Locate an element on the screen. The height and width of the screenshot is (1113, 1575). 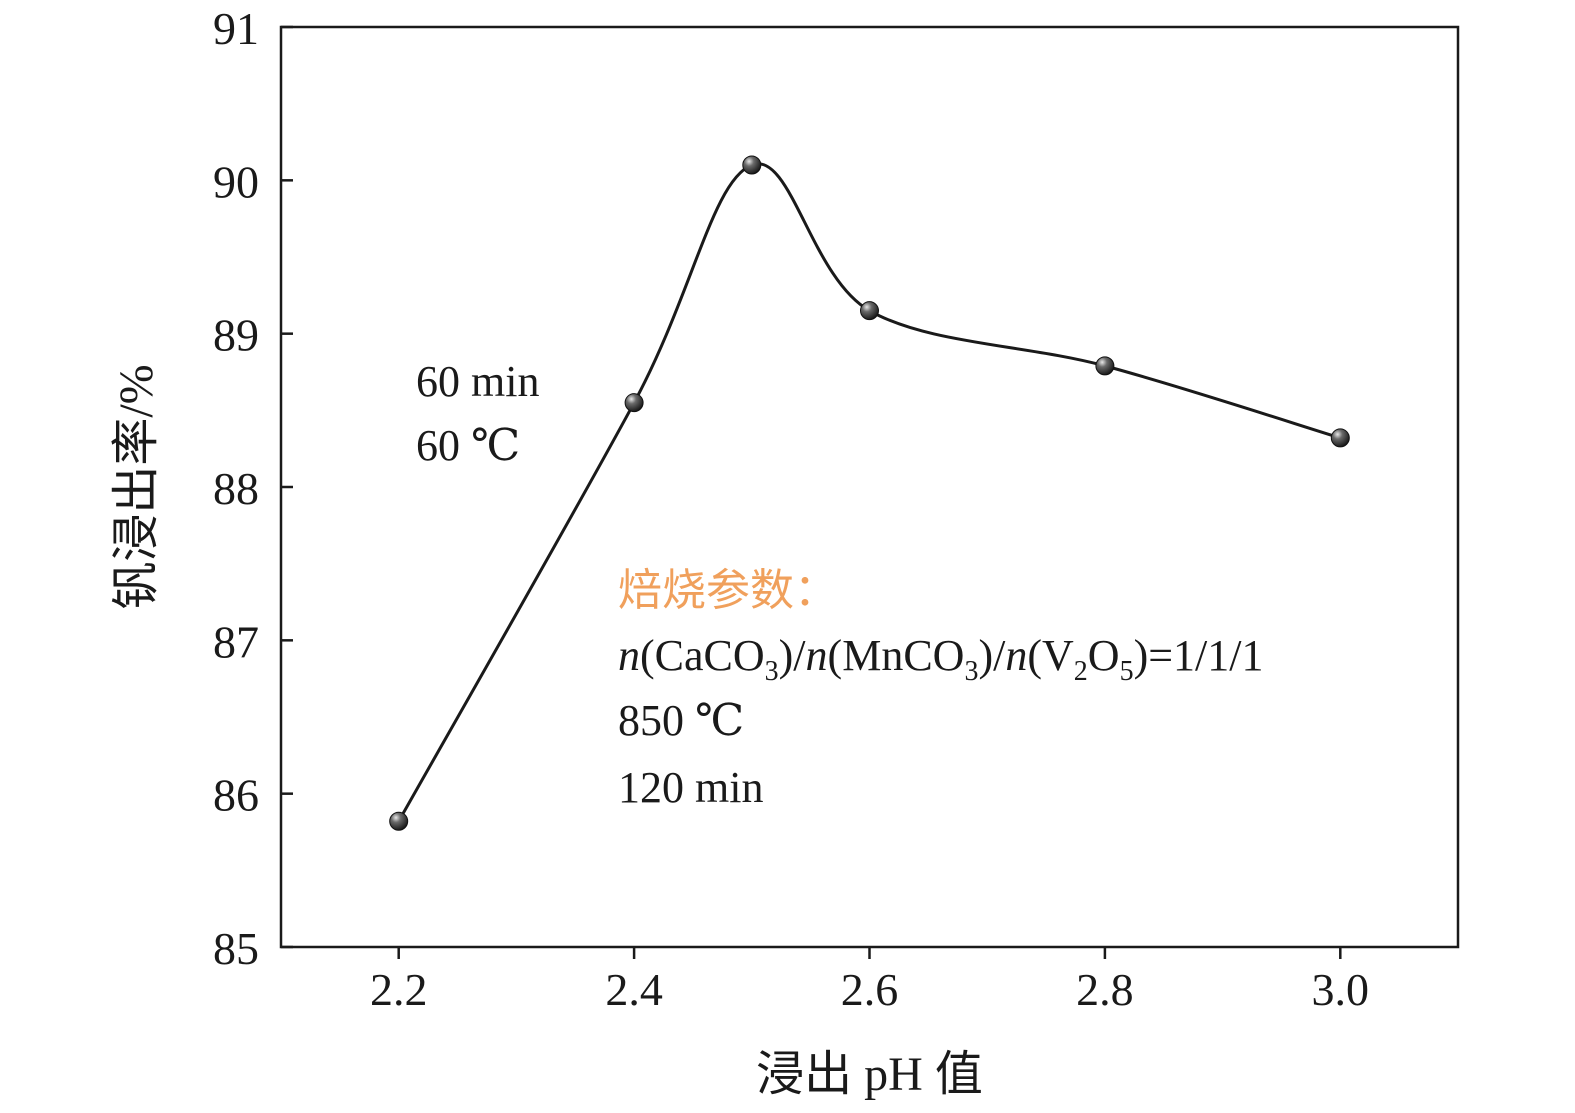
x-tick-label: 2.6 is located at coordinates (870, 989).